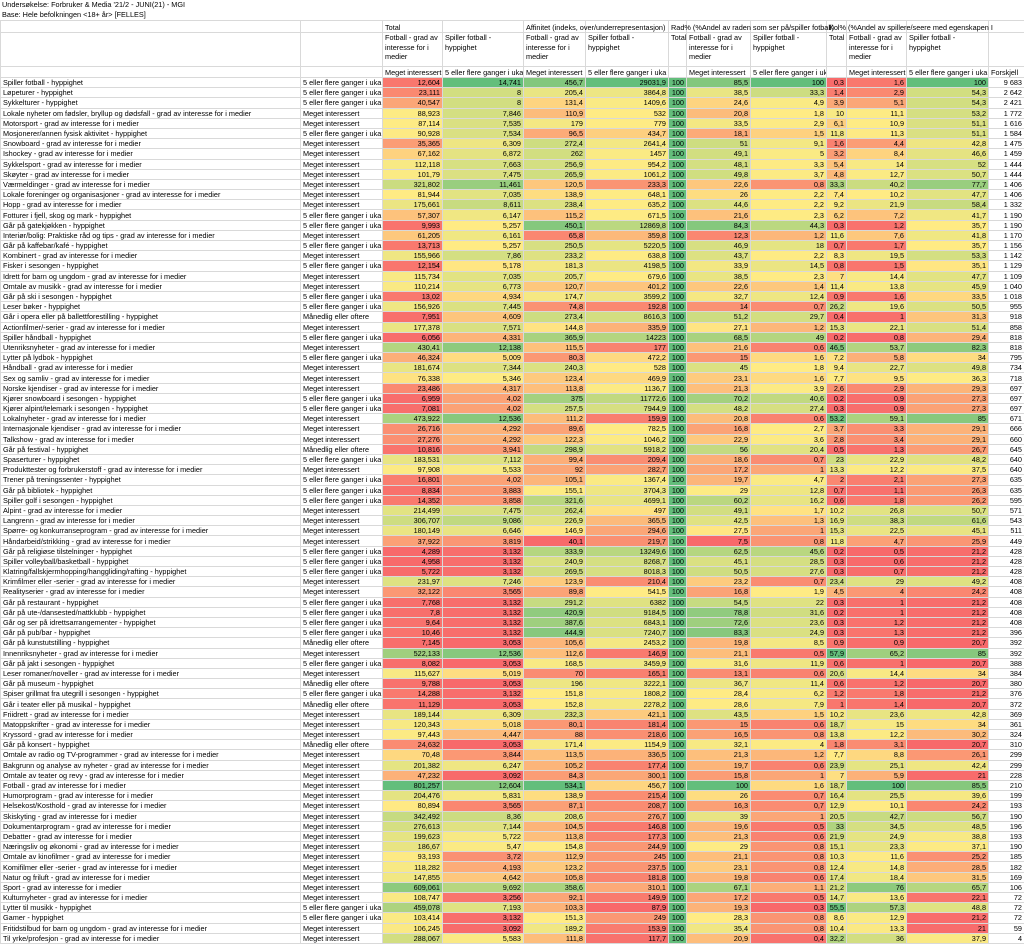 The image size is (1024, 946). What do you see at coordinates (788, 388) in the screenshot?
I see `value-cell: 3,9` at bounding box center [788, 388].